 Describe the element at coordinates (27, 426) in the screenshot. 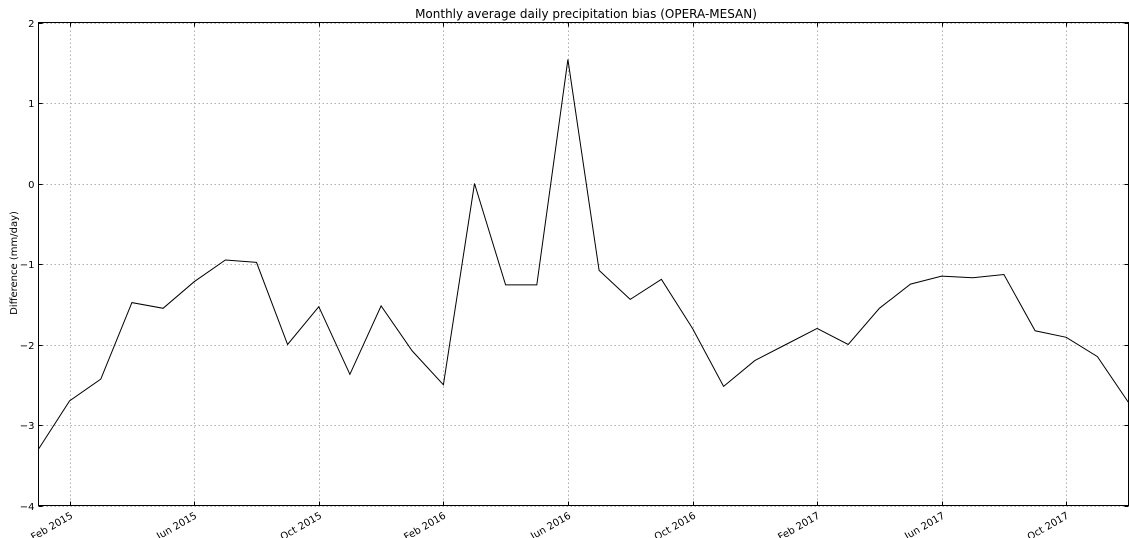

I see `y-tick-label: −3` at that location.